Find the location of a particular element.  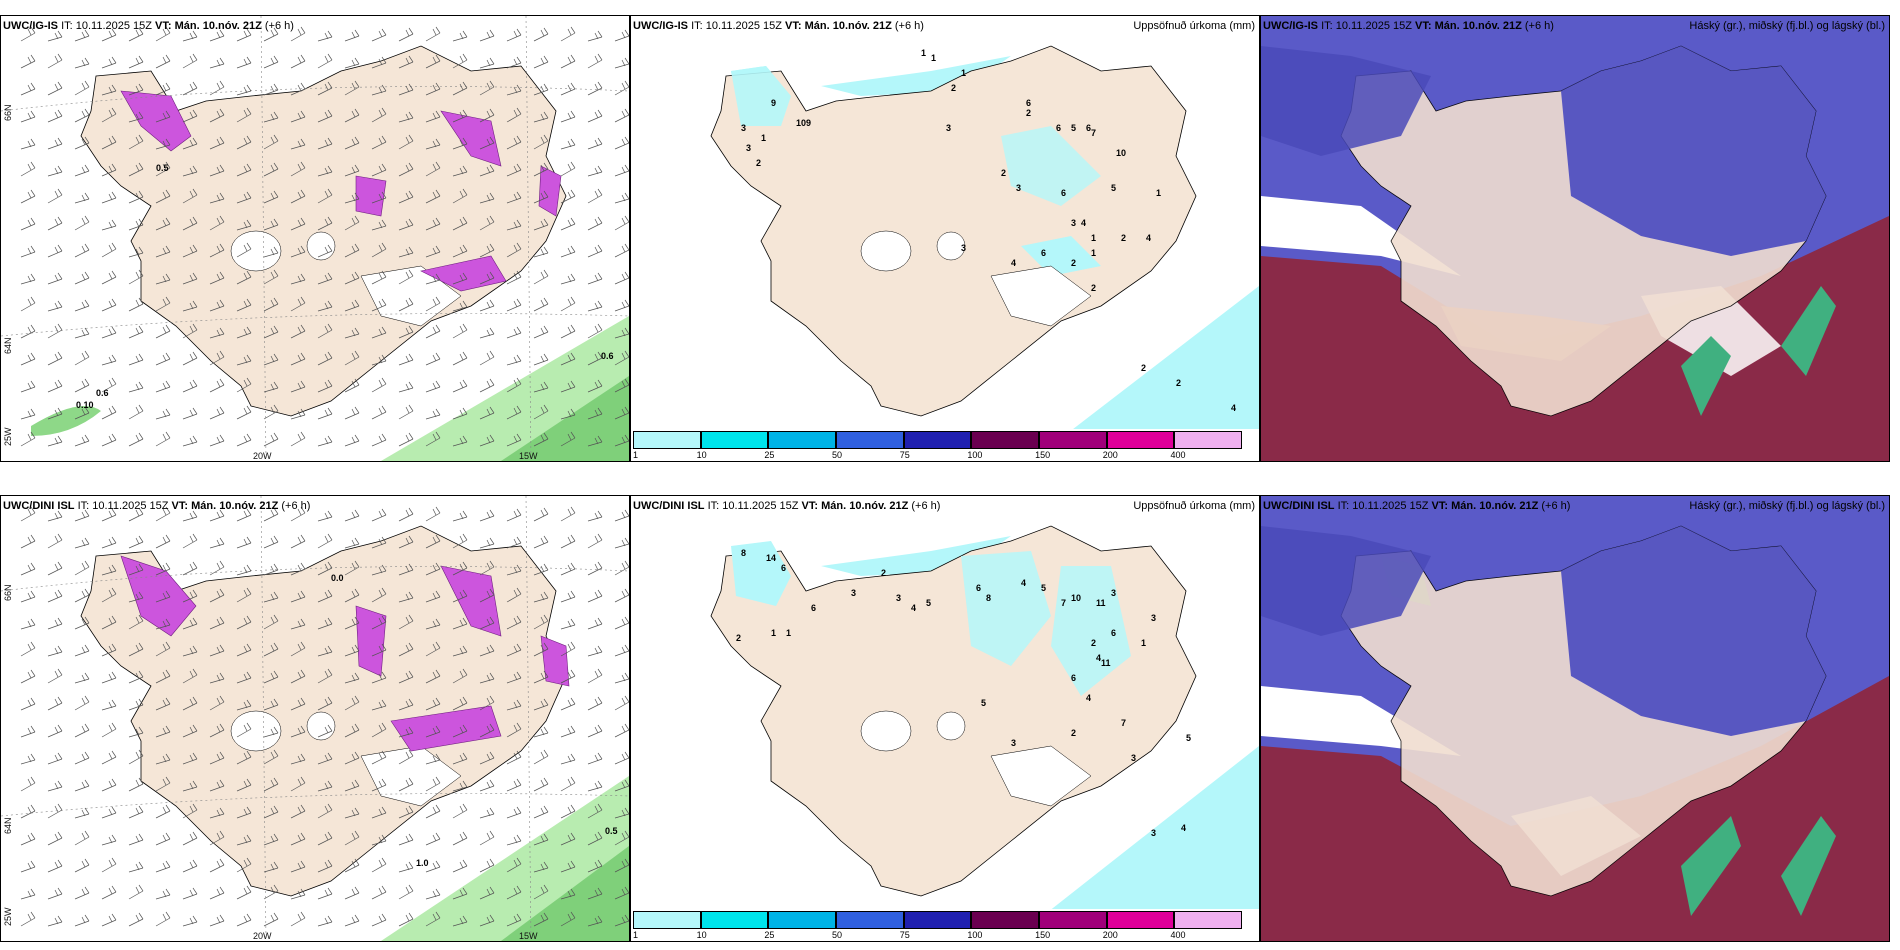

colorbar-tick: 400 is located at coordinates (1178, 935).